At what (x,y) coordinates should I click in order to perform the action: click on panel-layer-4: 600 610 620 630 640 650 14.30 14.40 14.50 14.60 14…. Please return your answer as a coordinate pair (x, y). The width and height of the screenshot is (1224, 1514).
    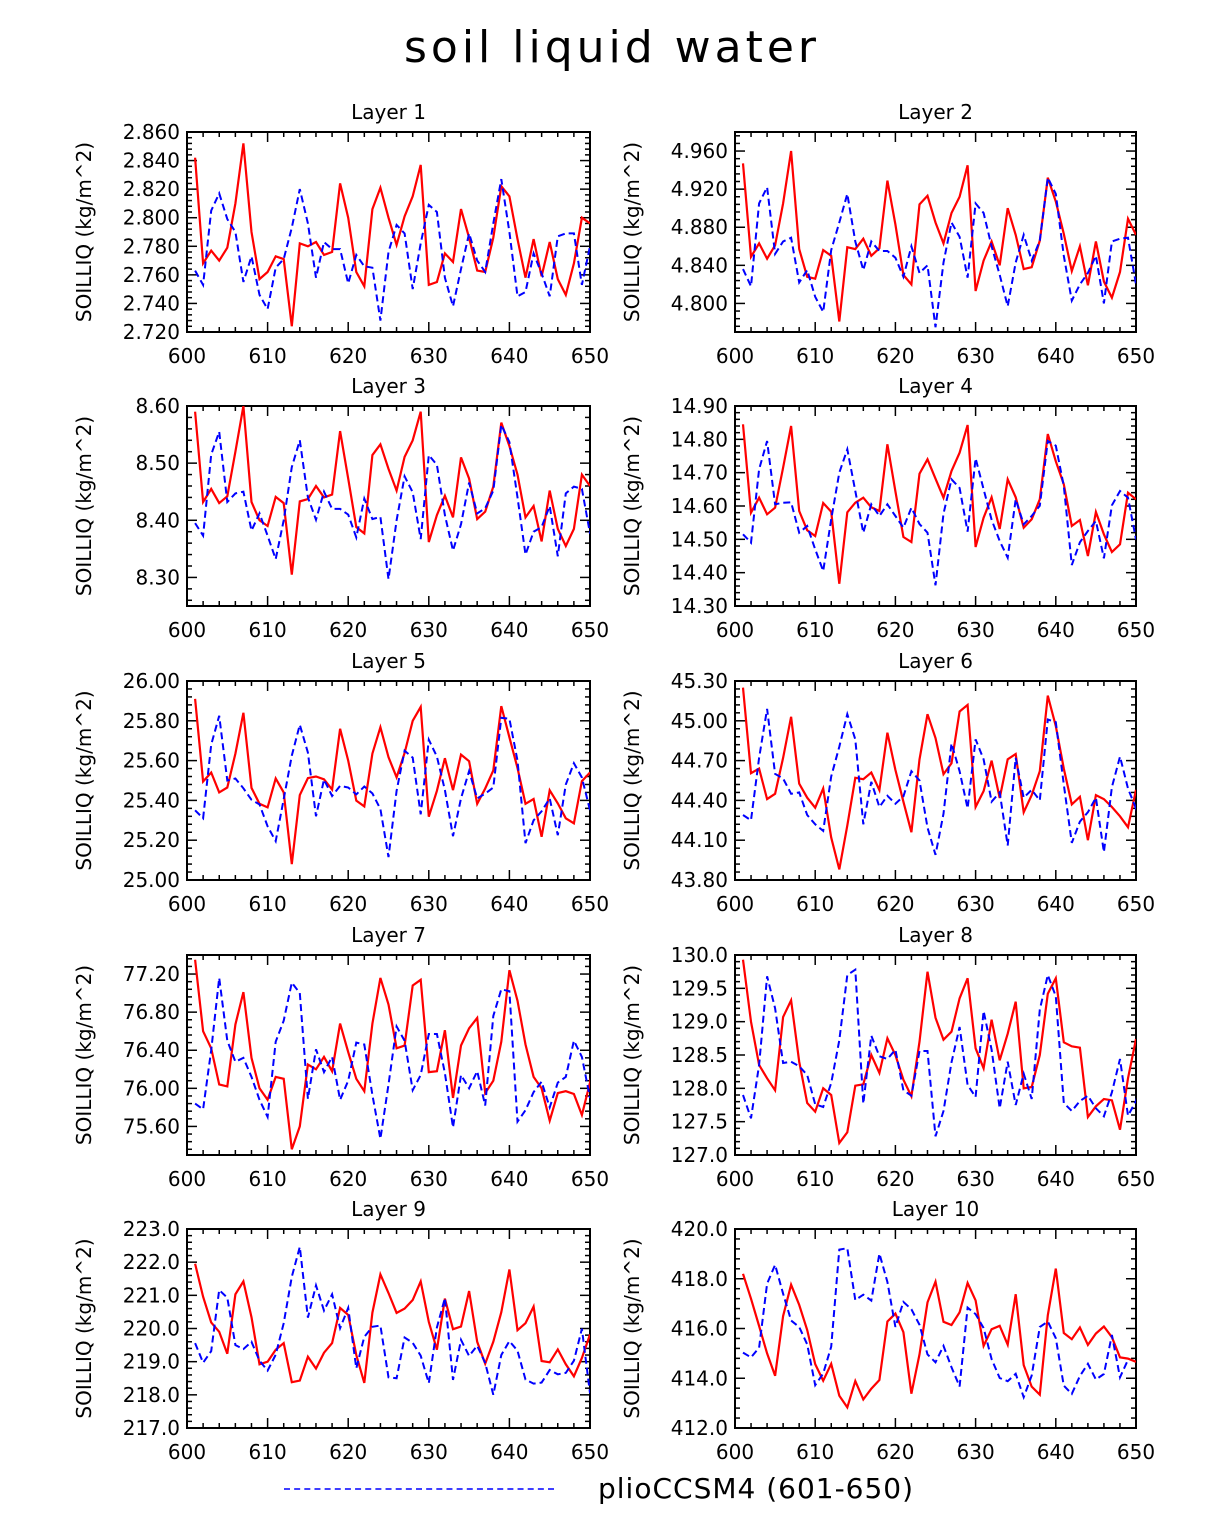
    Looking at the image, I should click on (887, 508).